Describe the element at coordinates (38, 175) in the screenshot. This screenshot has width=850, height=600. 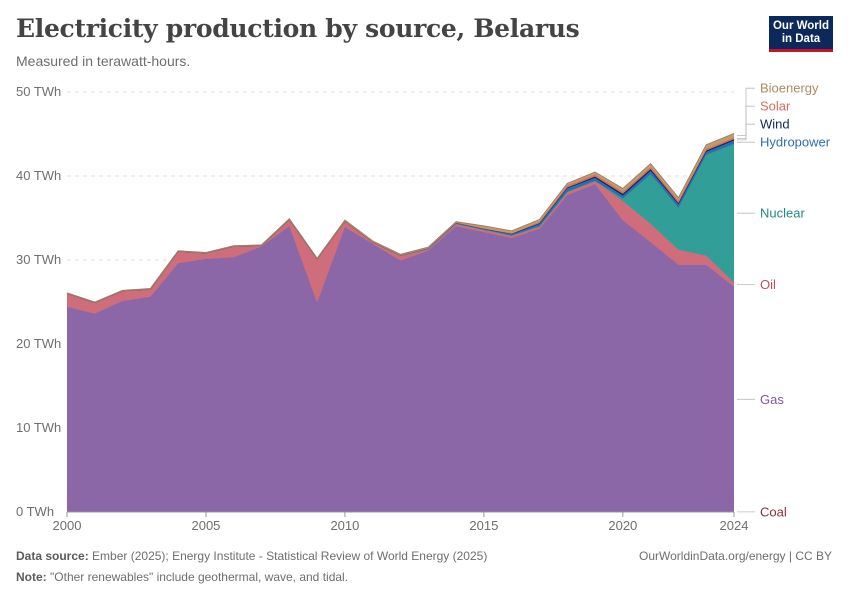
I see `y-tick-label: 40 TWh` at that location.